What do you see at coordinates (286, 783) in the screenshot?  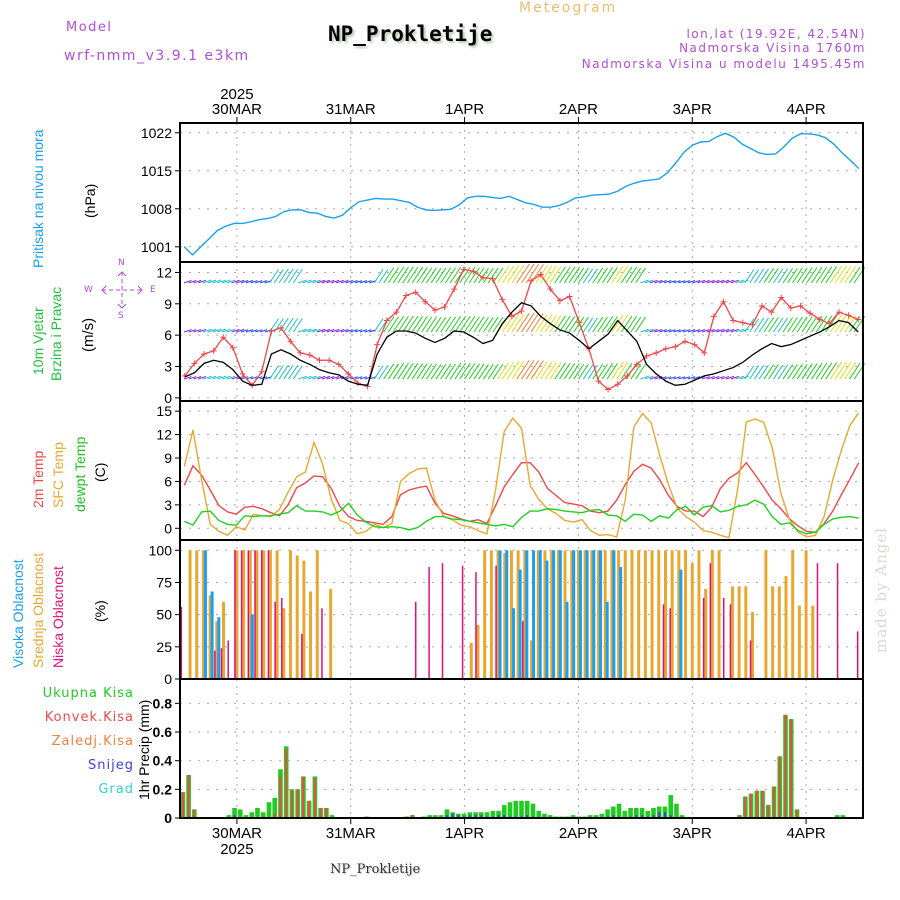 I see `precip-conv-bar` at bounding box center [286, 783].